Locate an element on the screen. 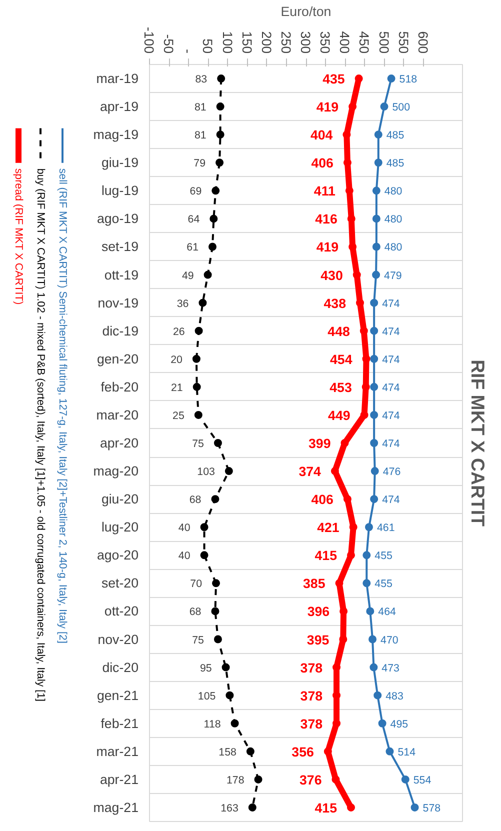  data-label: 518 is located at coordinates (408, 80).